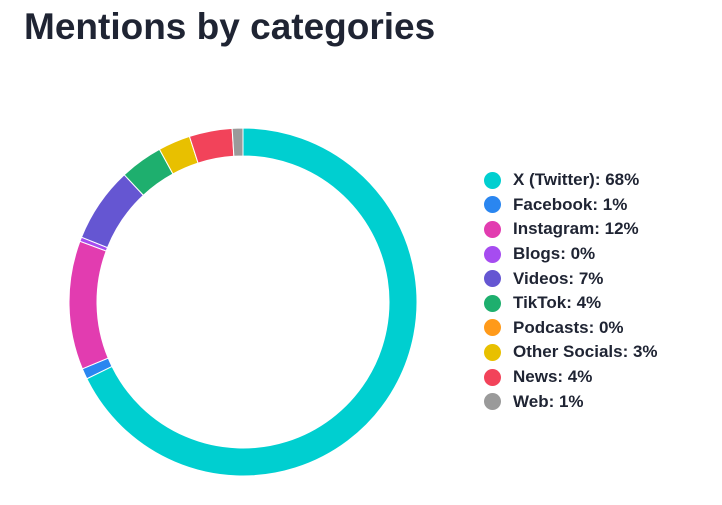  Describe the element at coordinates (568, 327) in the screenshot. I see `legend-label: Podcasts: 0%` at that location.